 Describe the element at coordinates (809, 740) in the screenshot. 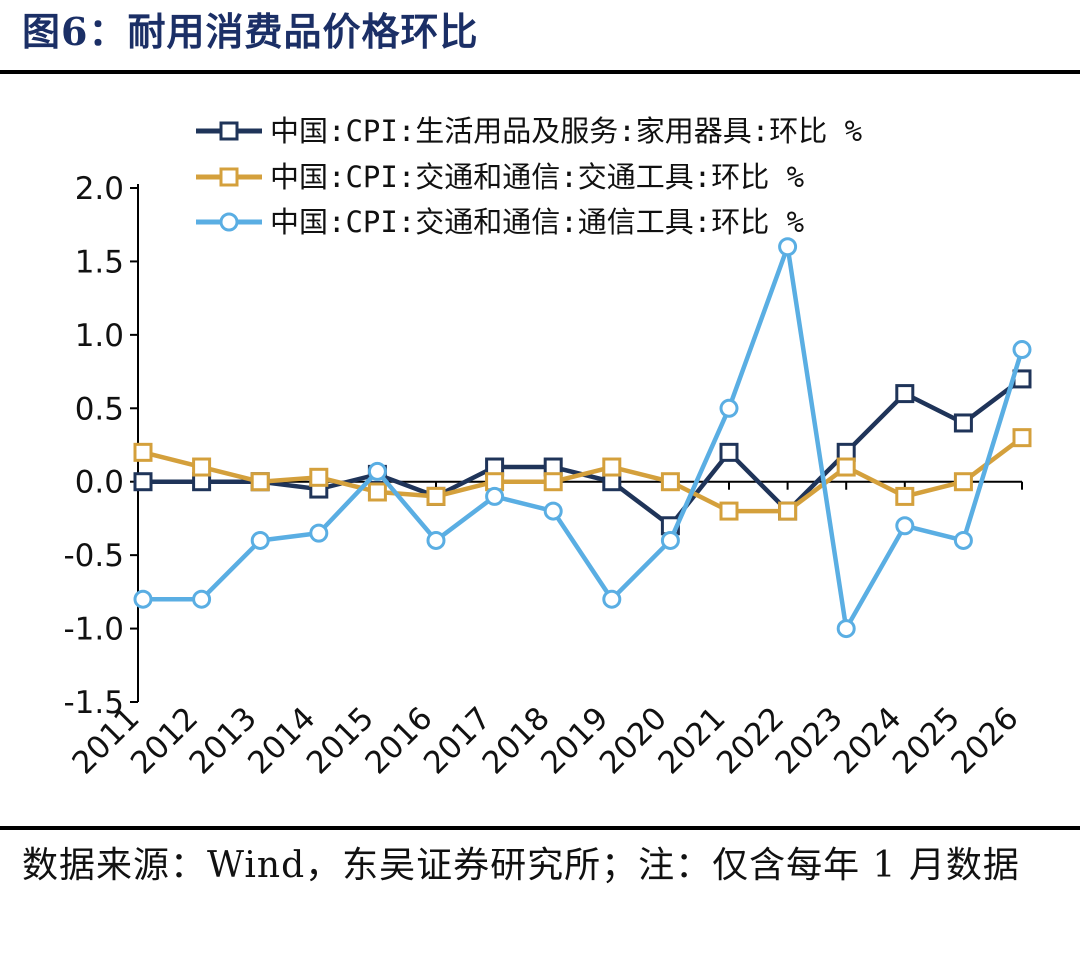

I see `x-tick-label: 2023` at that location.